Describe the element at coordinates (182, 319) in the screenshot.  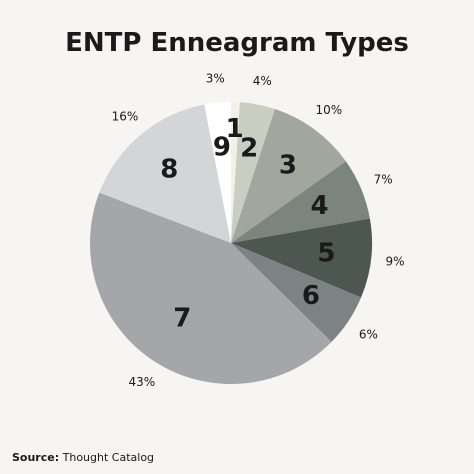
I see `slice-number-label: 7` at that location.